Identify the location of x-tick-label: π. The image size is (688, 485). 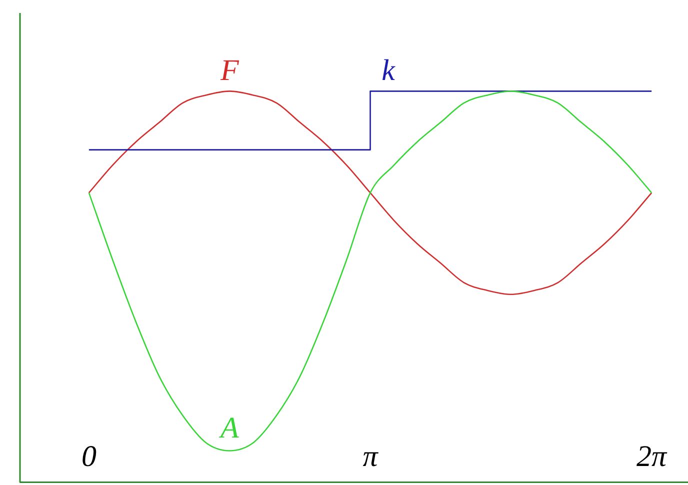
(370, 456).